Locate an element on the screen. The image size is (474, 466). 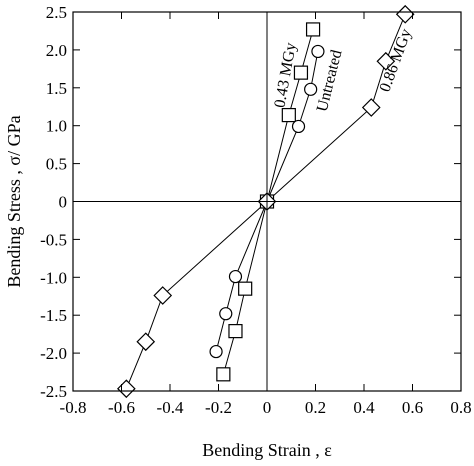
x-tick-label: 0 is located at coordinates (267, 407).